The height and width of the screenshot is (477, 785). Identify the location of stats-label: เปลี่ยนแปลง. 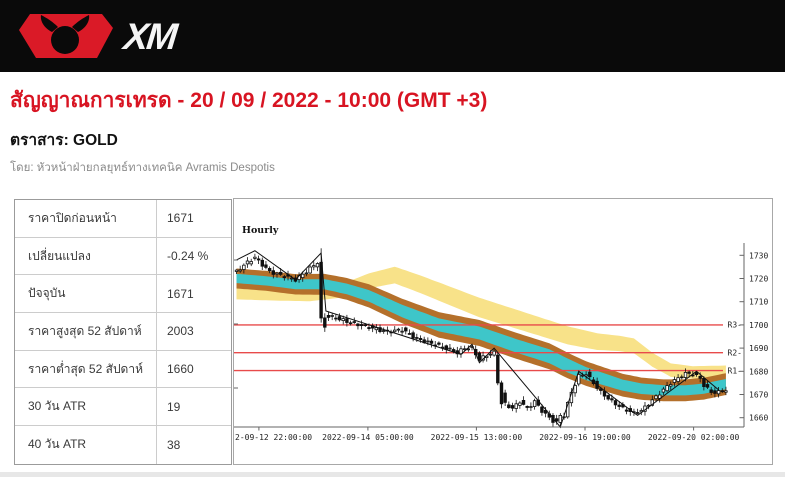
(86, 256).